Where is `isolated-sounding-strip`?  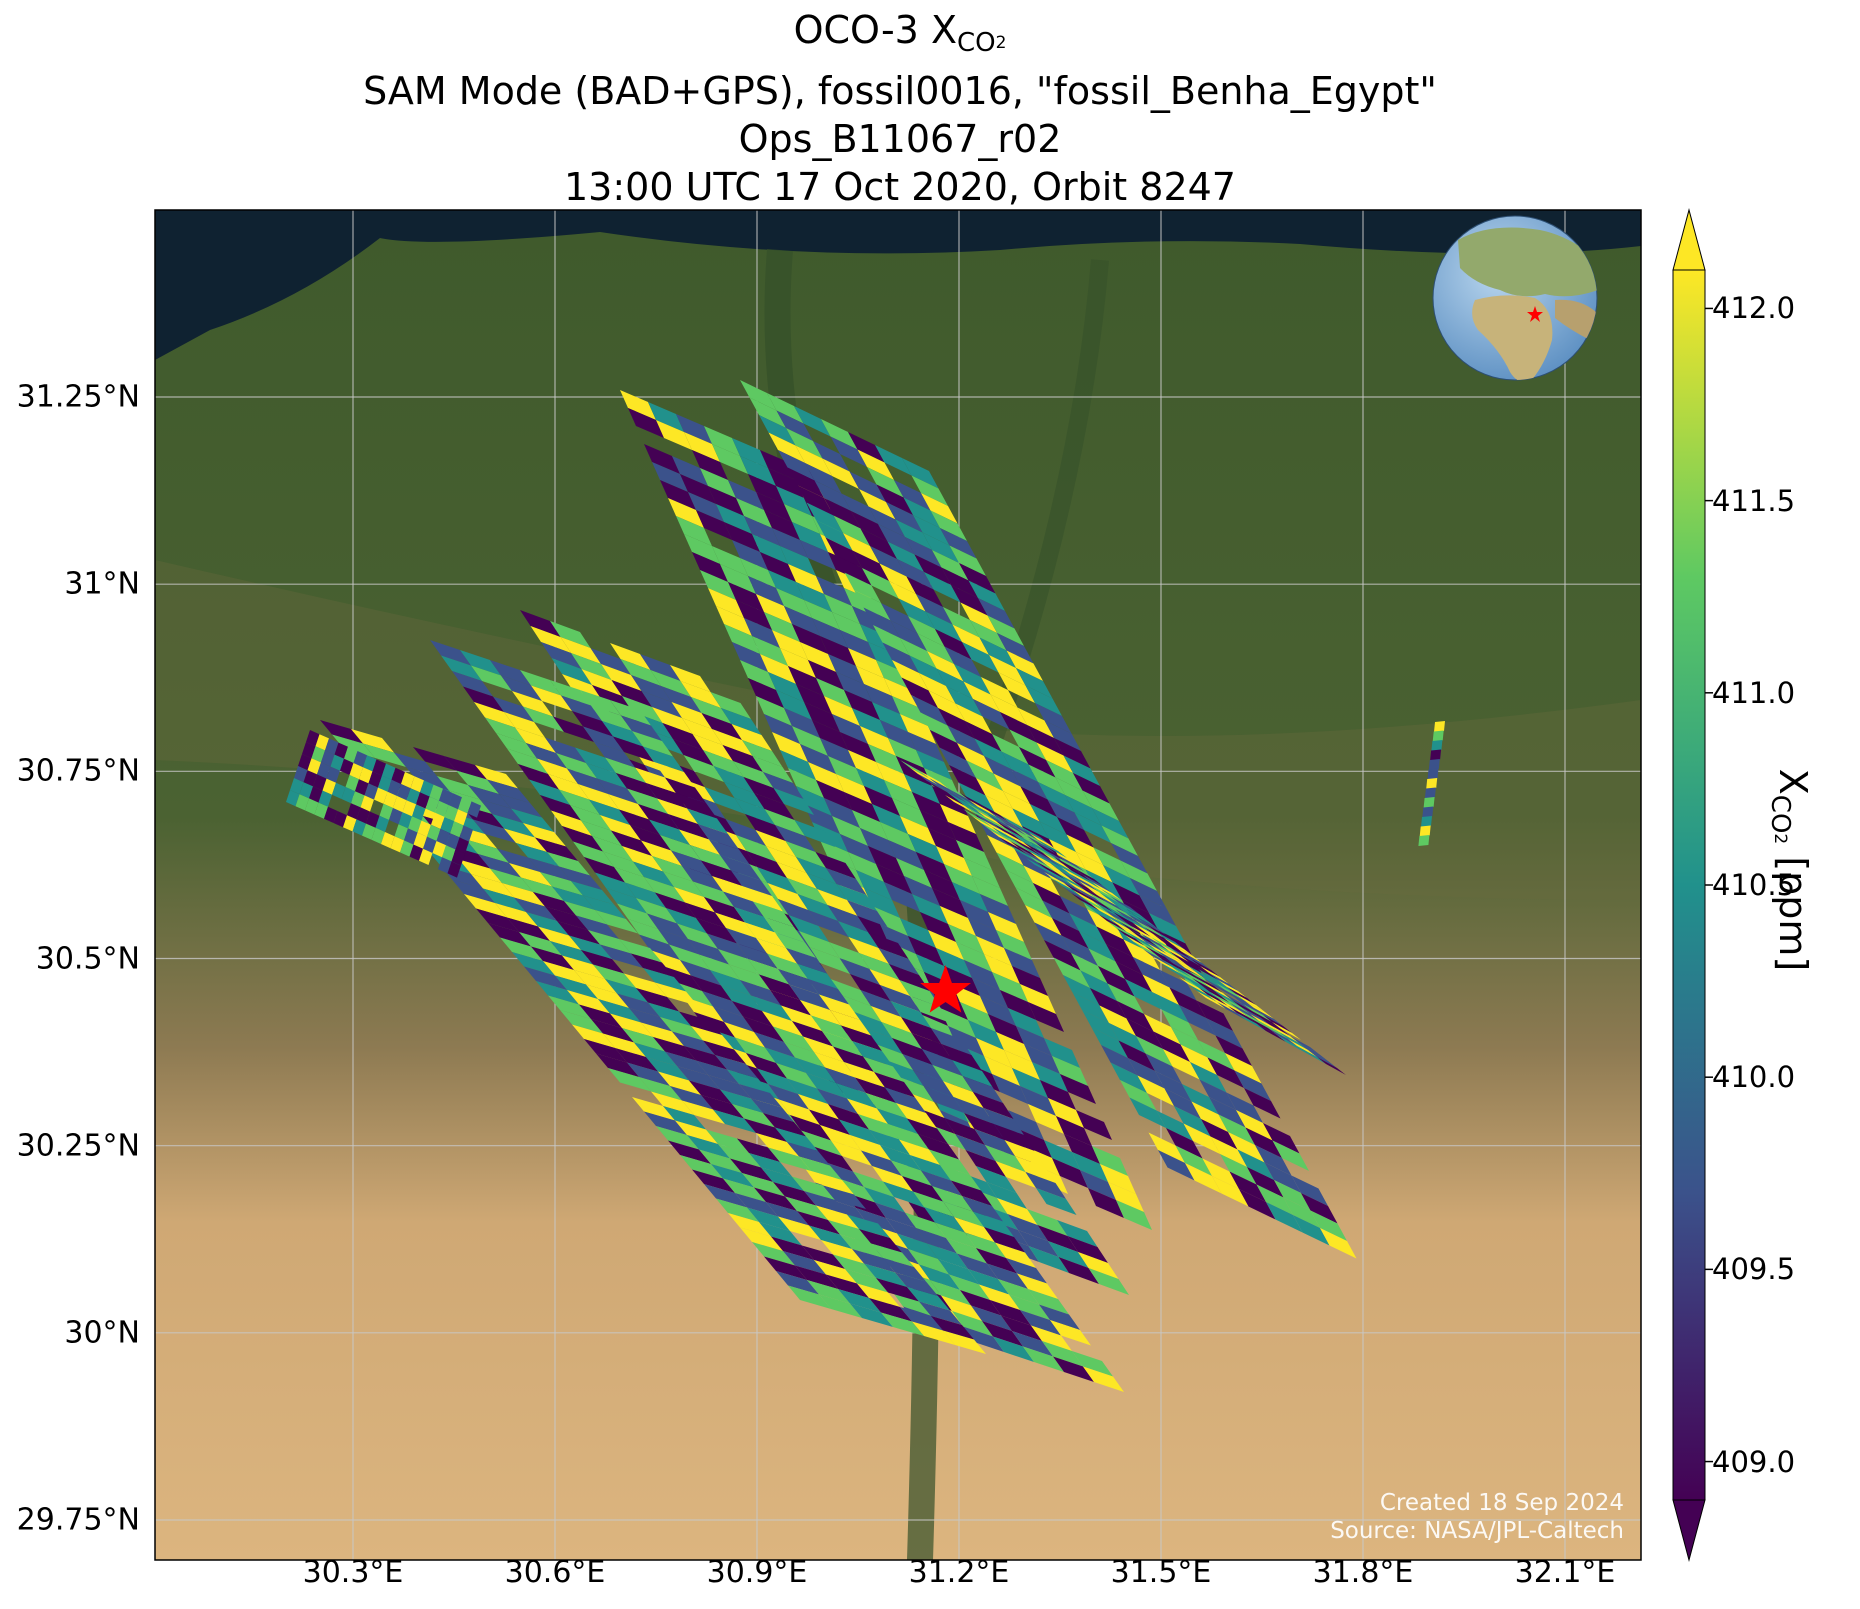 isolated-sounding-strip is located at coordinates (1431, 783).